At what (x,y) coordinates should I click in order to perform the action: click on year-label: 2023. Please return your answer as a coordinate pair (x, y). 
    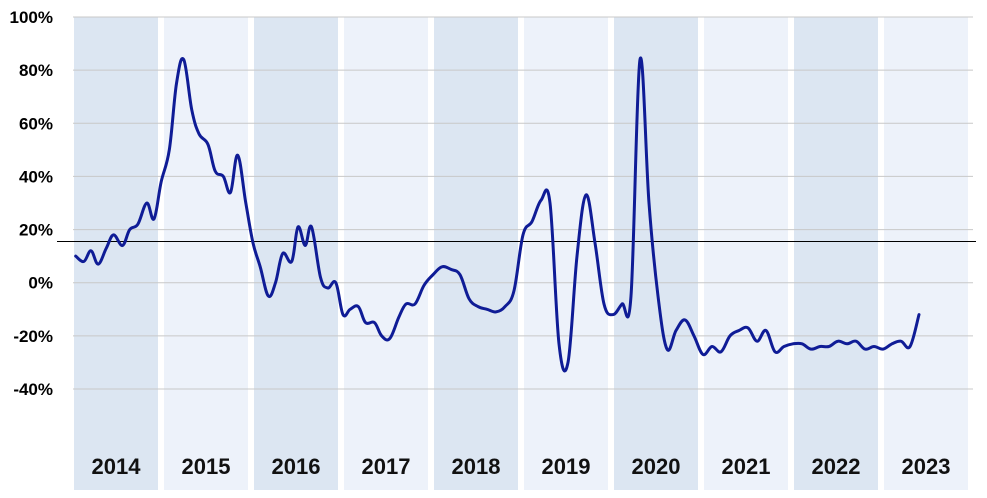
    Looking at the image, I should click on (926, 466).